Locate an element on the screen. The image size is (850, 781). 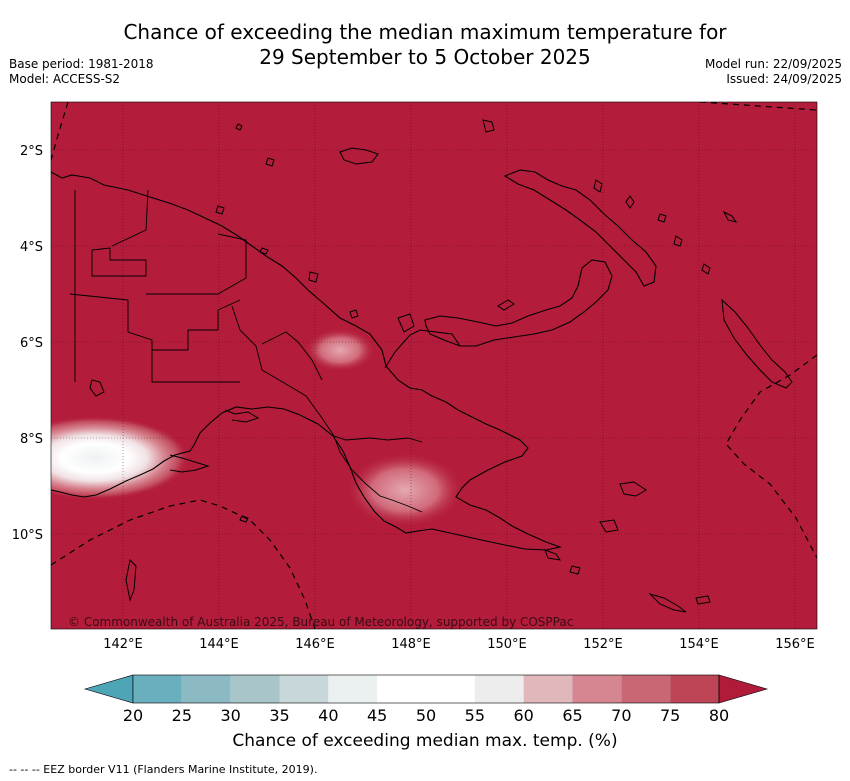
lon-label-146e: 146°E is located at coordinates (315, 644).